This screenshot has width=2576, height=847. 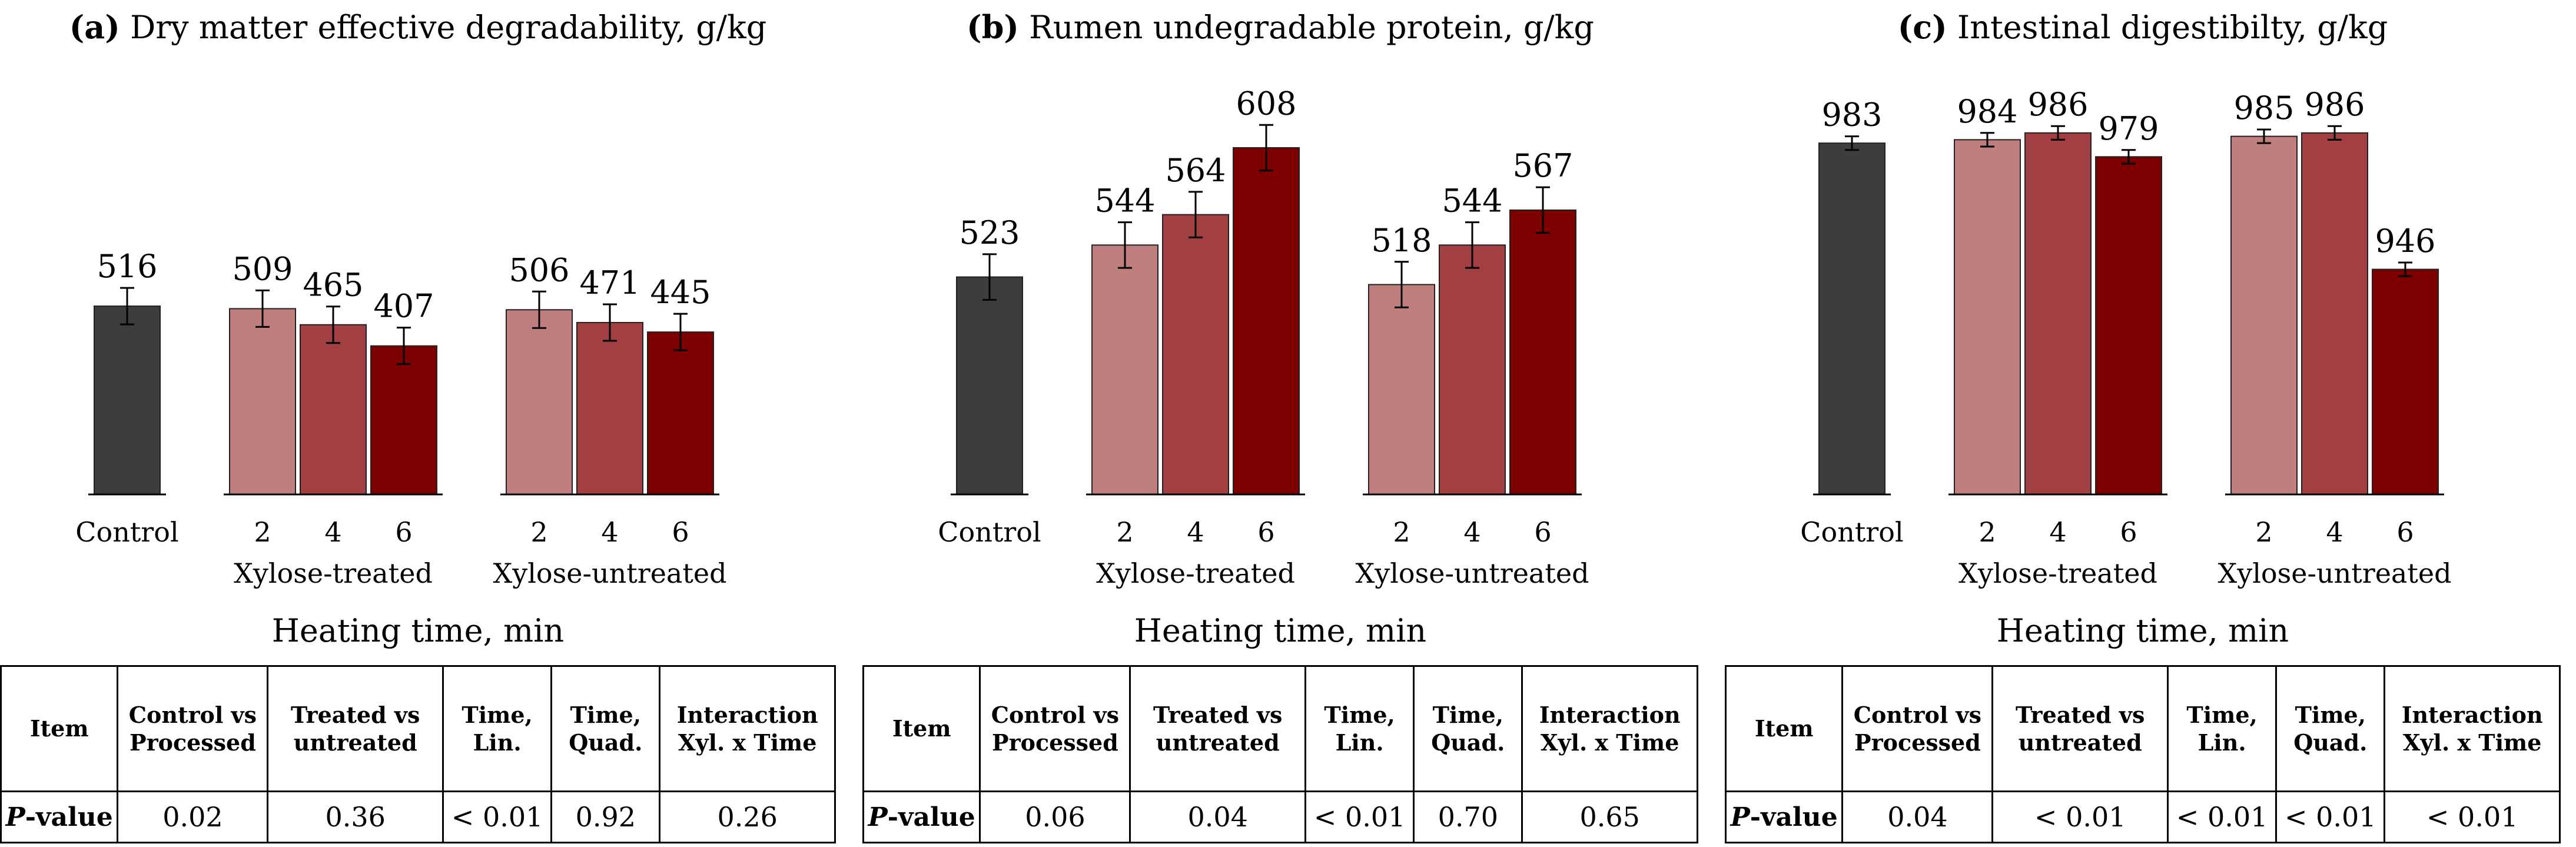 I want to click on table-row: P-value 0.02 0.36 < 0.01 0.92 0.26, so click(x=418, y=816).